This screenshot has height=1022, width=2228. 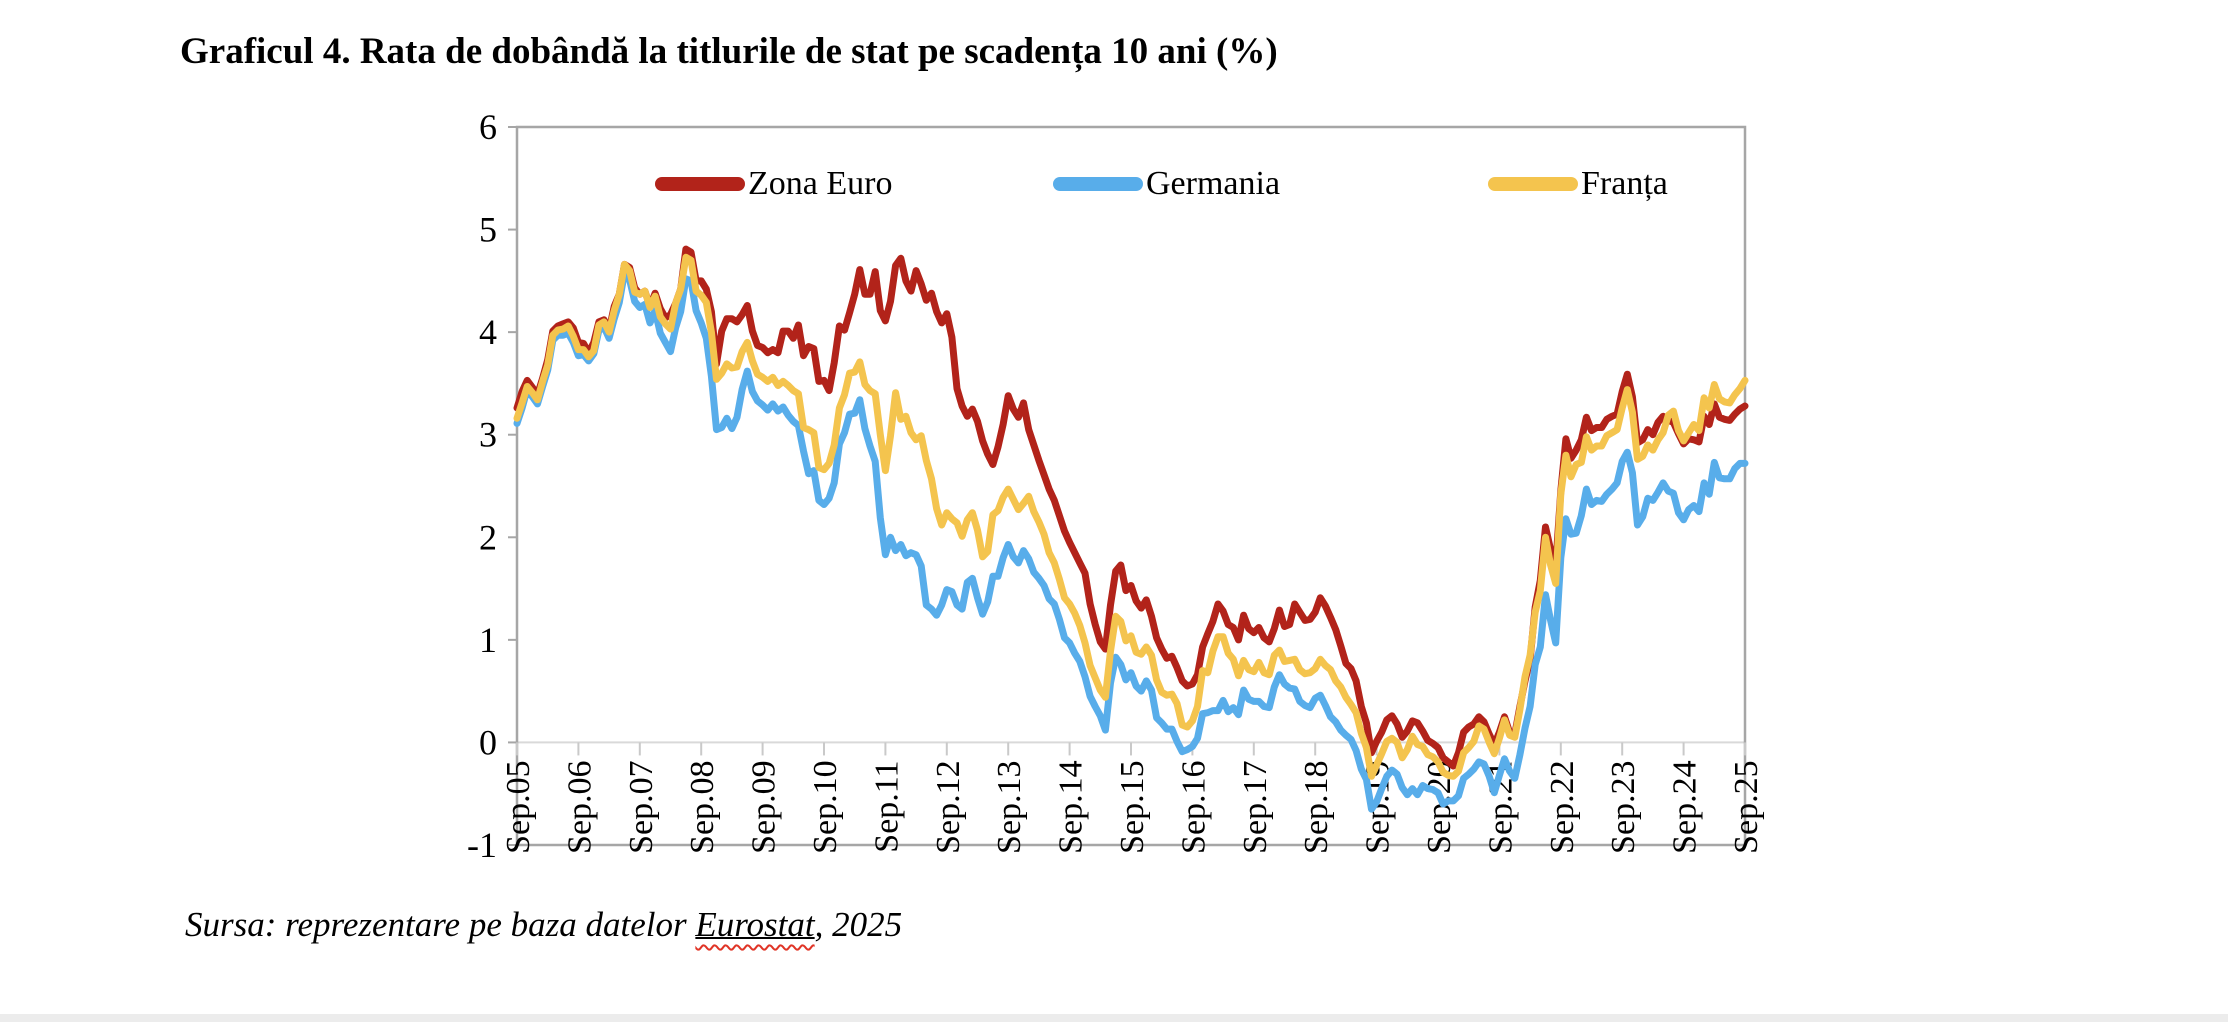 I want to click on x-axis-label: Sep.22, so click(x=1562, y=807).